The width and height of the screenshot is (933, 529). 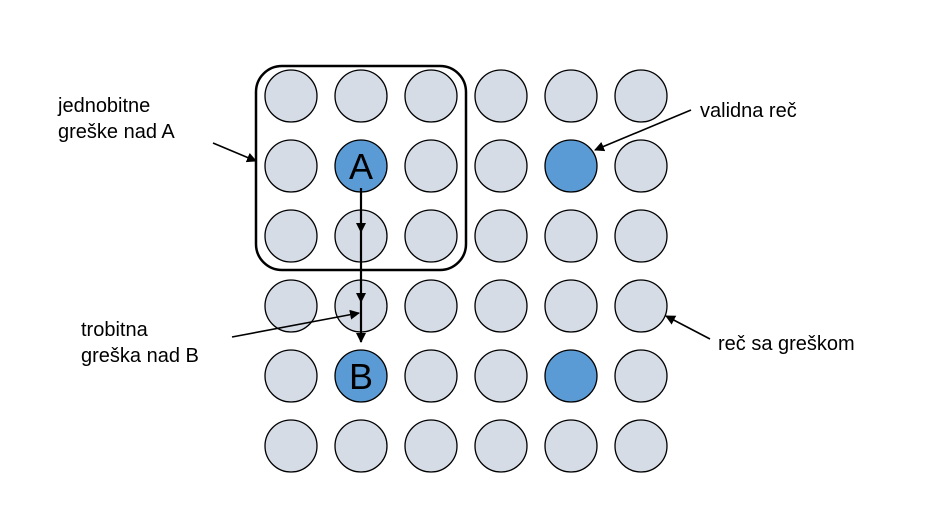 I want to click on valid-word-letter: B, so click(x=361, y=376).